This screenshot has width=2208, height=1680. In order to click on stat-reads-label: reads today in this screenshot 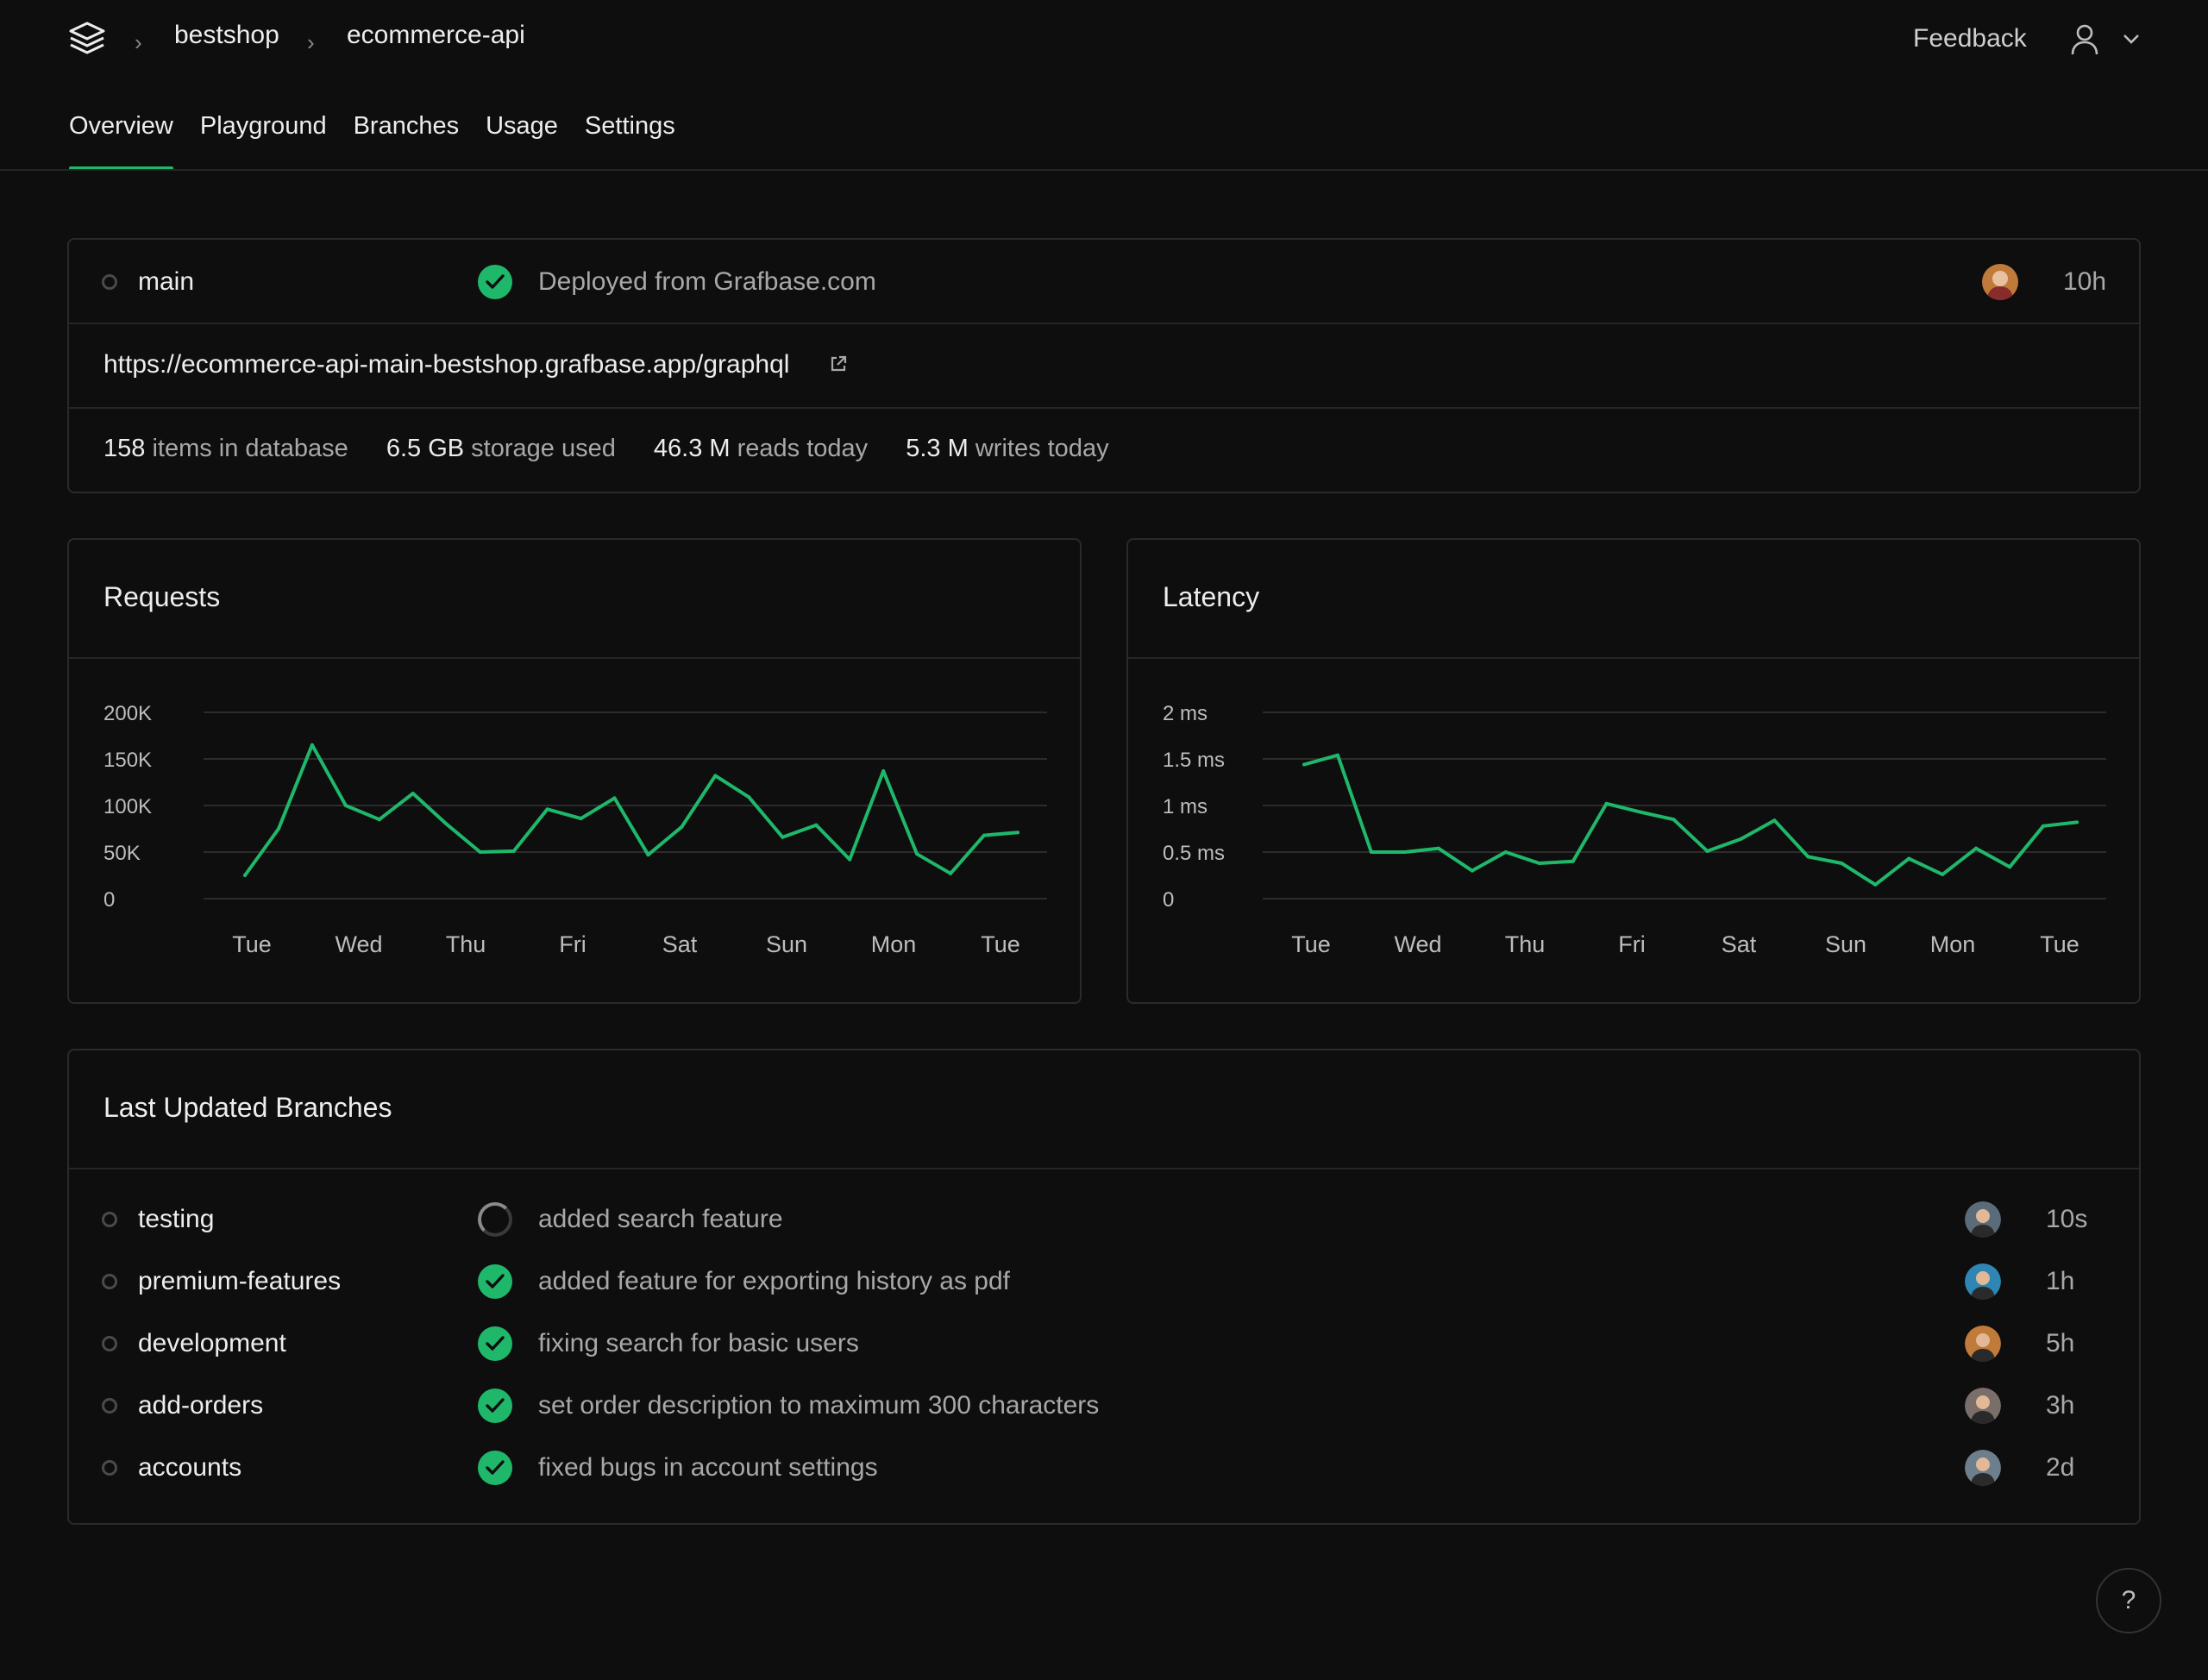, I will do `click(803, 448)`.